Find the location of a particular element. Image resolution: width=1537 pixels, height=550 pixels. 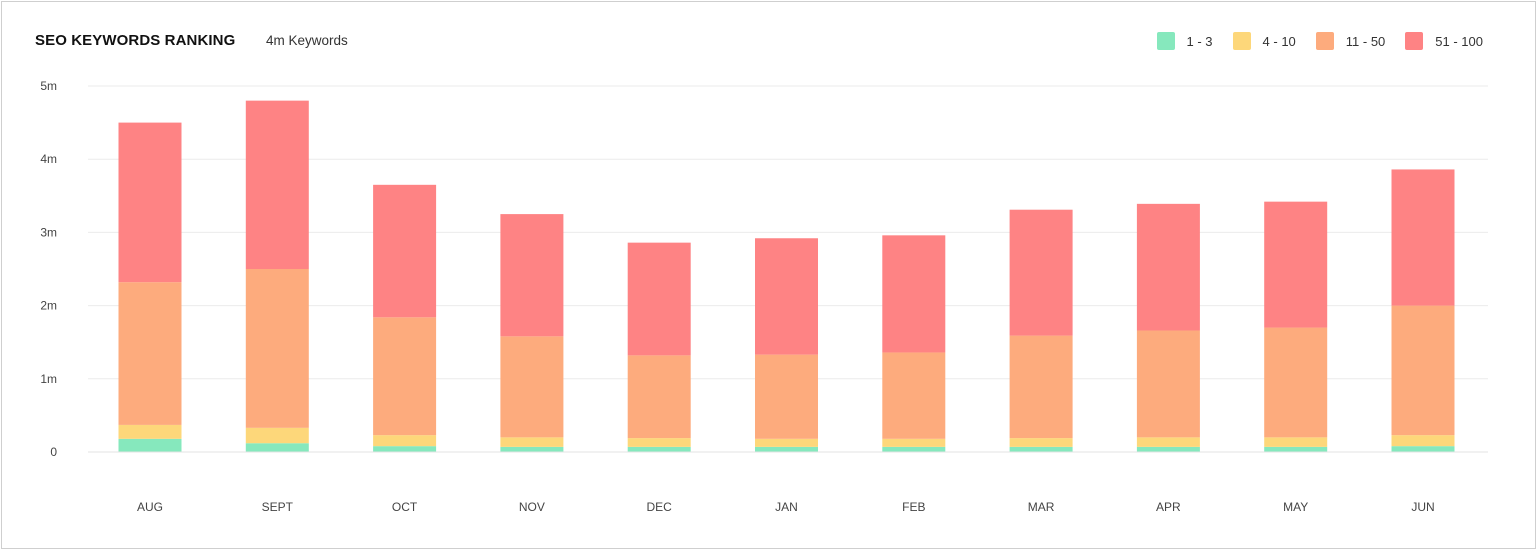

legend-item: 4 - 10 is located at coordinates (1264, 41).